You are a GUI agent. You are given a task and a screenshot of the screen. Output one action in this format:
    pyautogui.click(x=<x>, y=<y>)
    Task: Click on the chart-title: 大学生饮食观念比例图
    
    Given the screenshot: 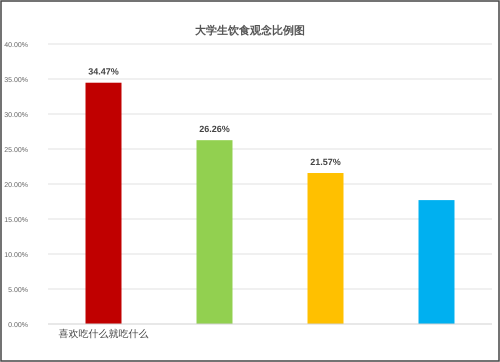 What is the action you would take?
    pyautogui.click(x=250, y=30)
    